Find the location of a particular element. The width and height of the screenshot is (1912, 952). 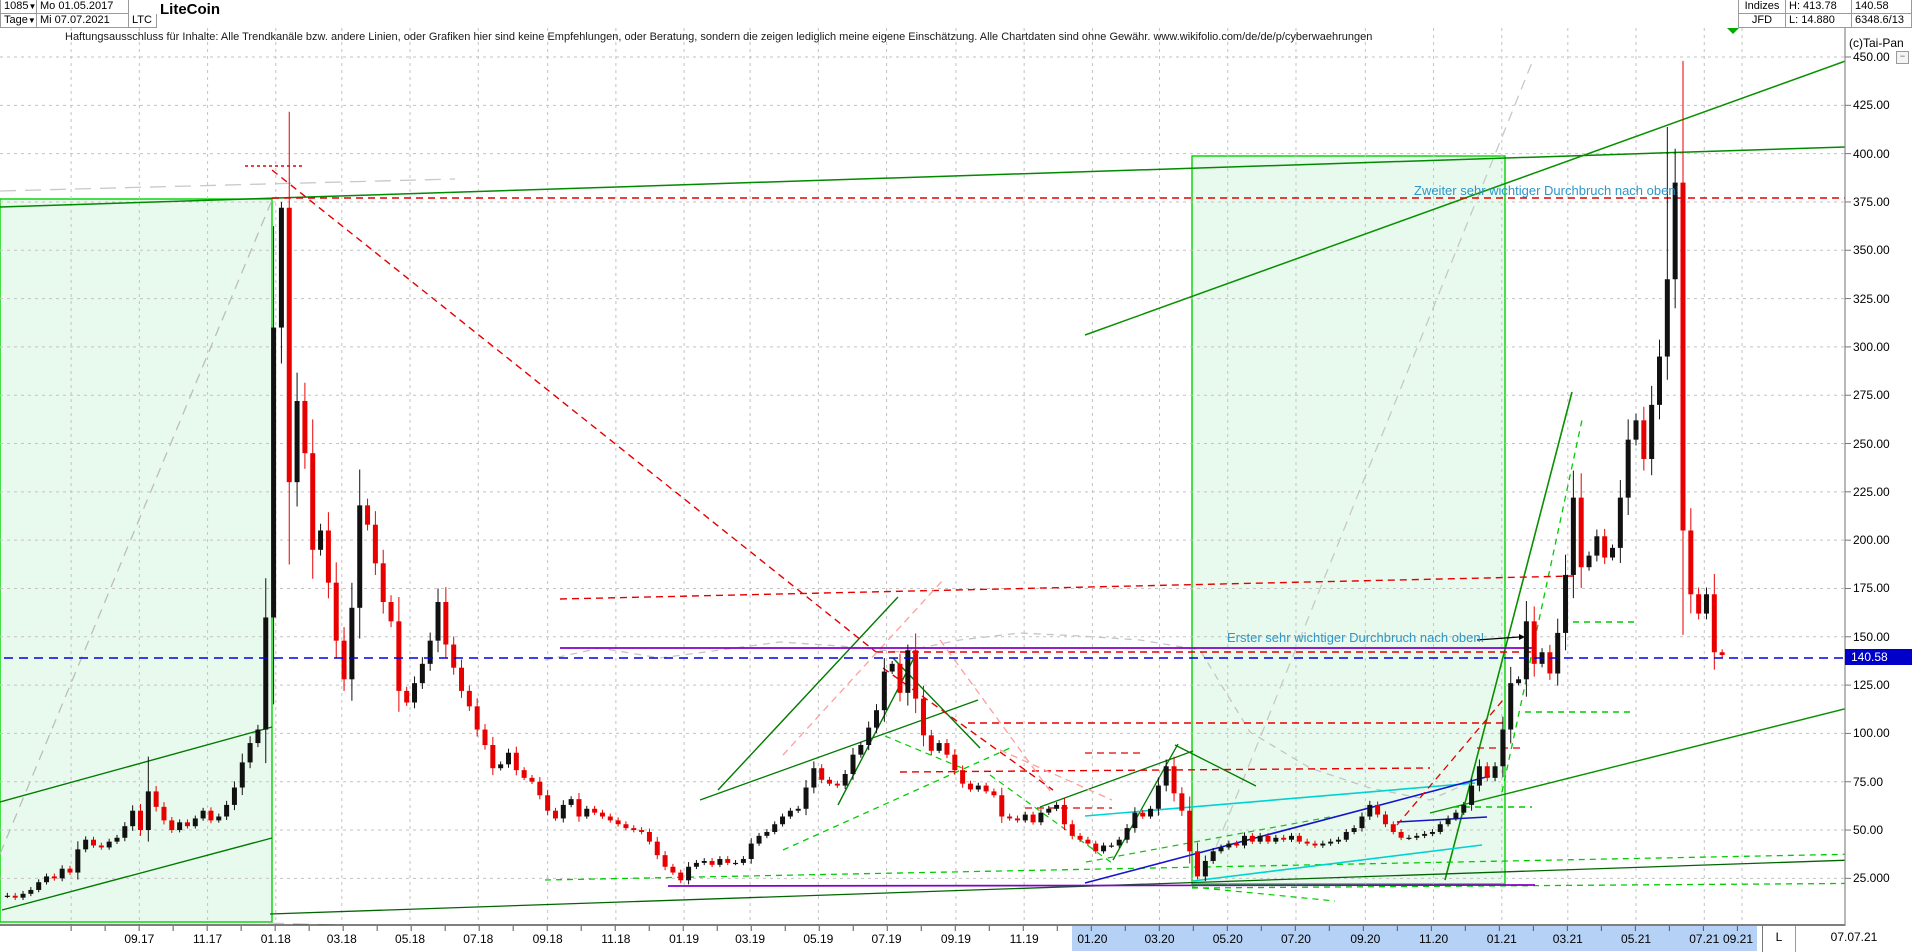

bars-count-dropdown: 1085 ▼ is located at coordinates (18, 7).